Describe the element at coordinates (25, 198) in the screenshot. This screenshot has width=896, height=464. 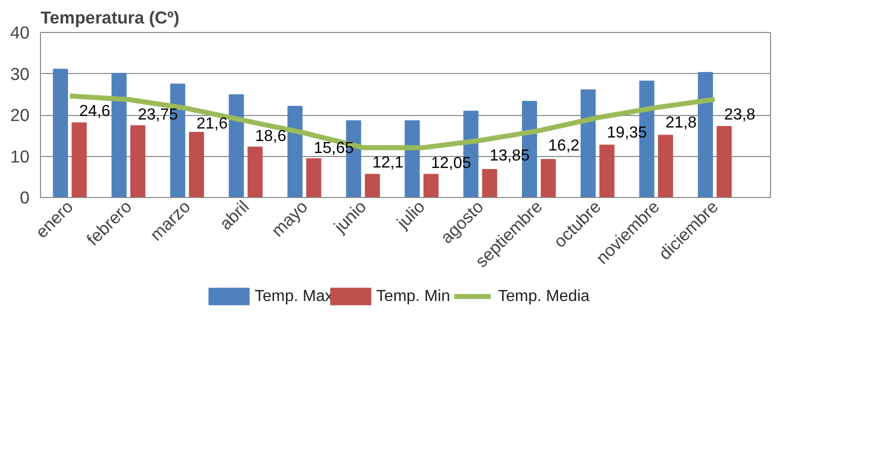
I see `y-tick-label: 0` at that location.